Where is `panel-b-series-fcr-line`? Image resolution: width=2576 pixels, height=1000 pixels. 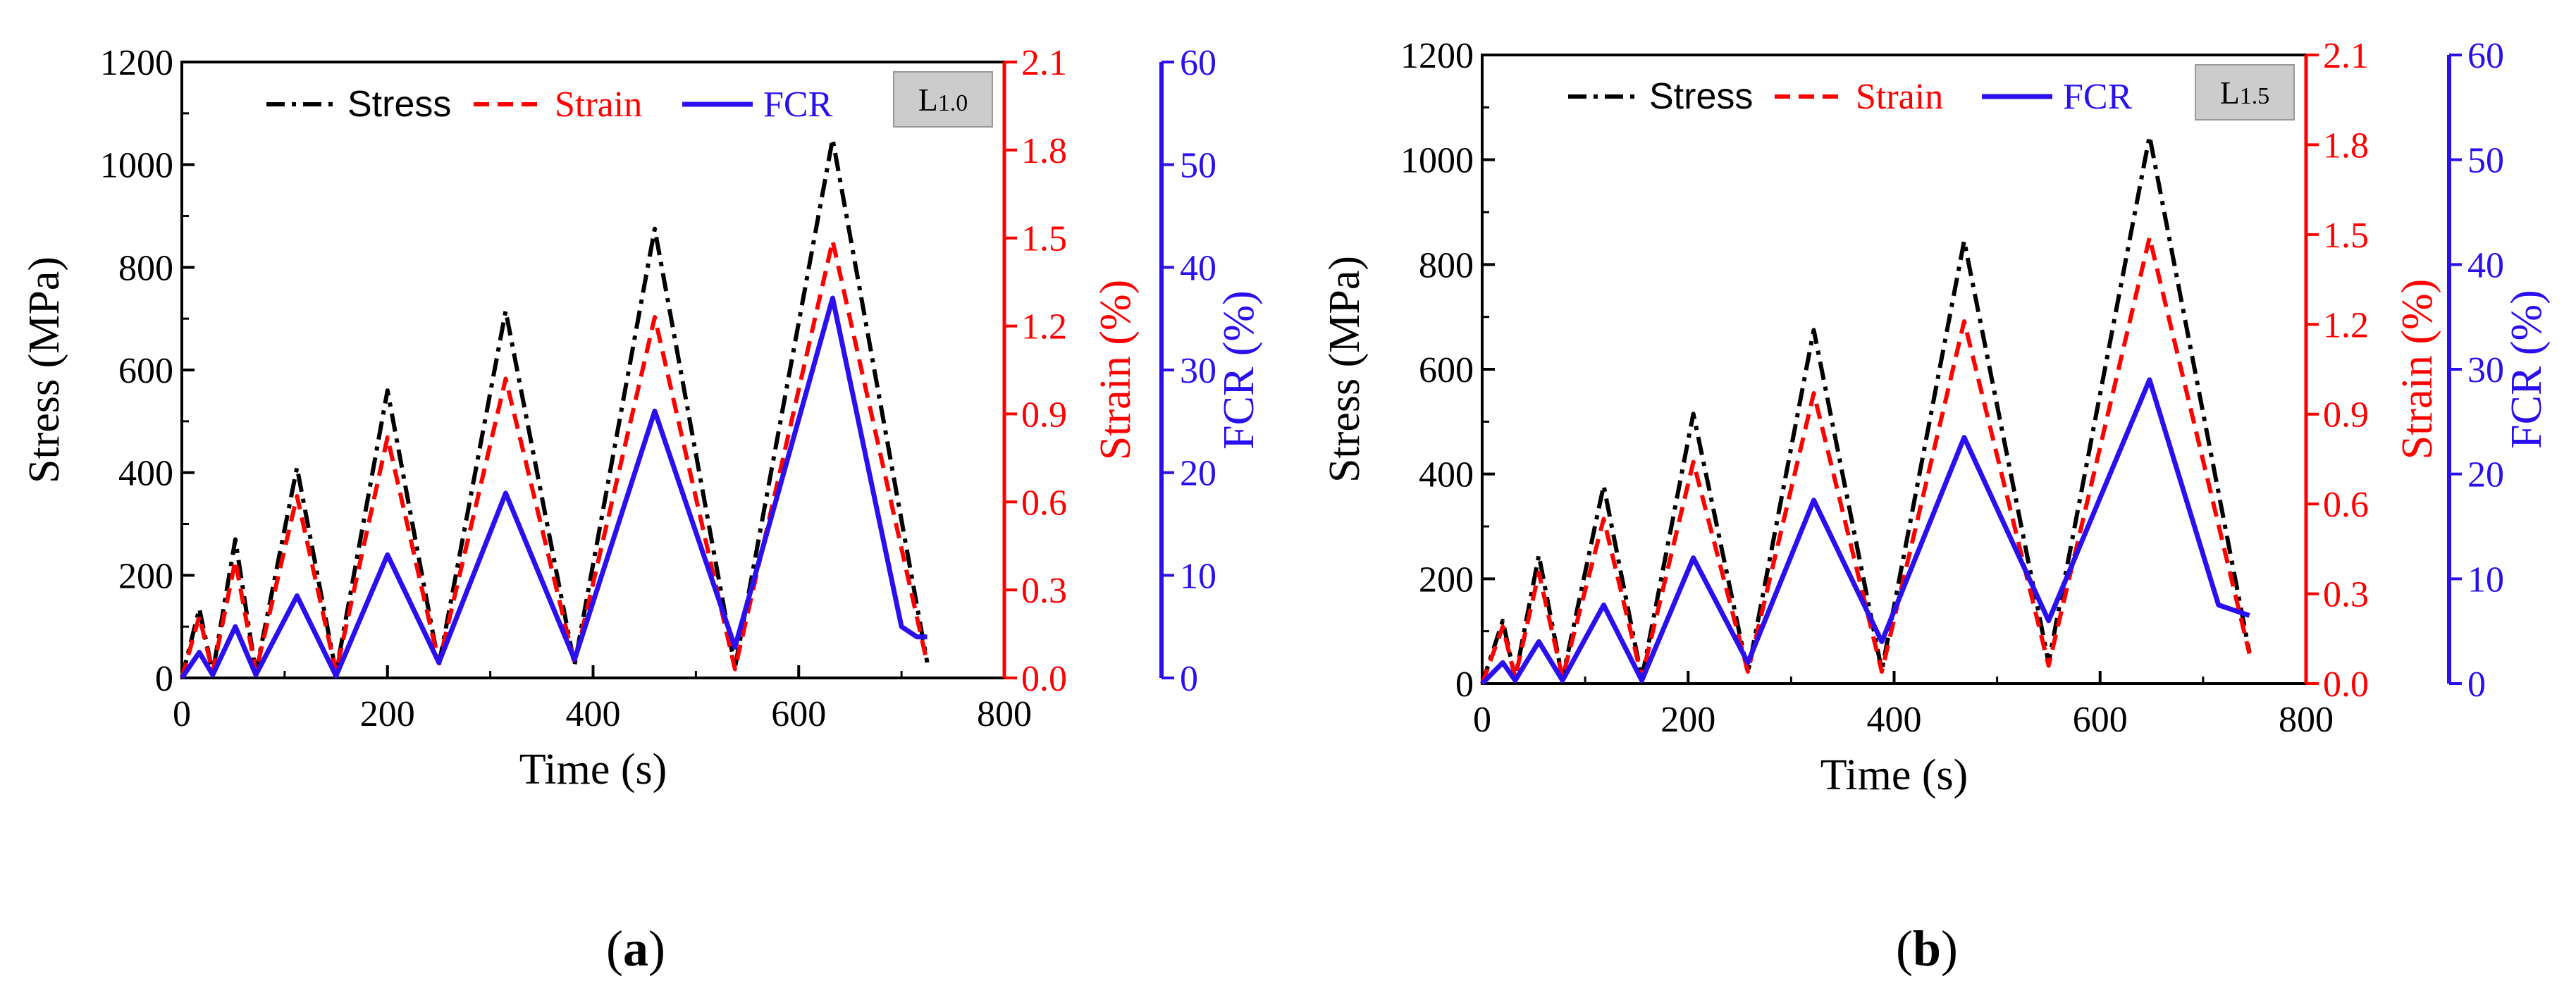
panel-b-series-fcr-line is located at coordinates (1865, 531).